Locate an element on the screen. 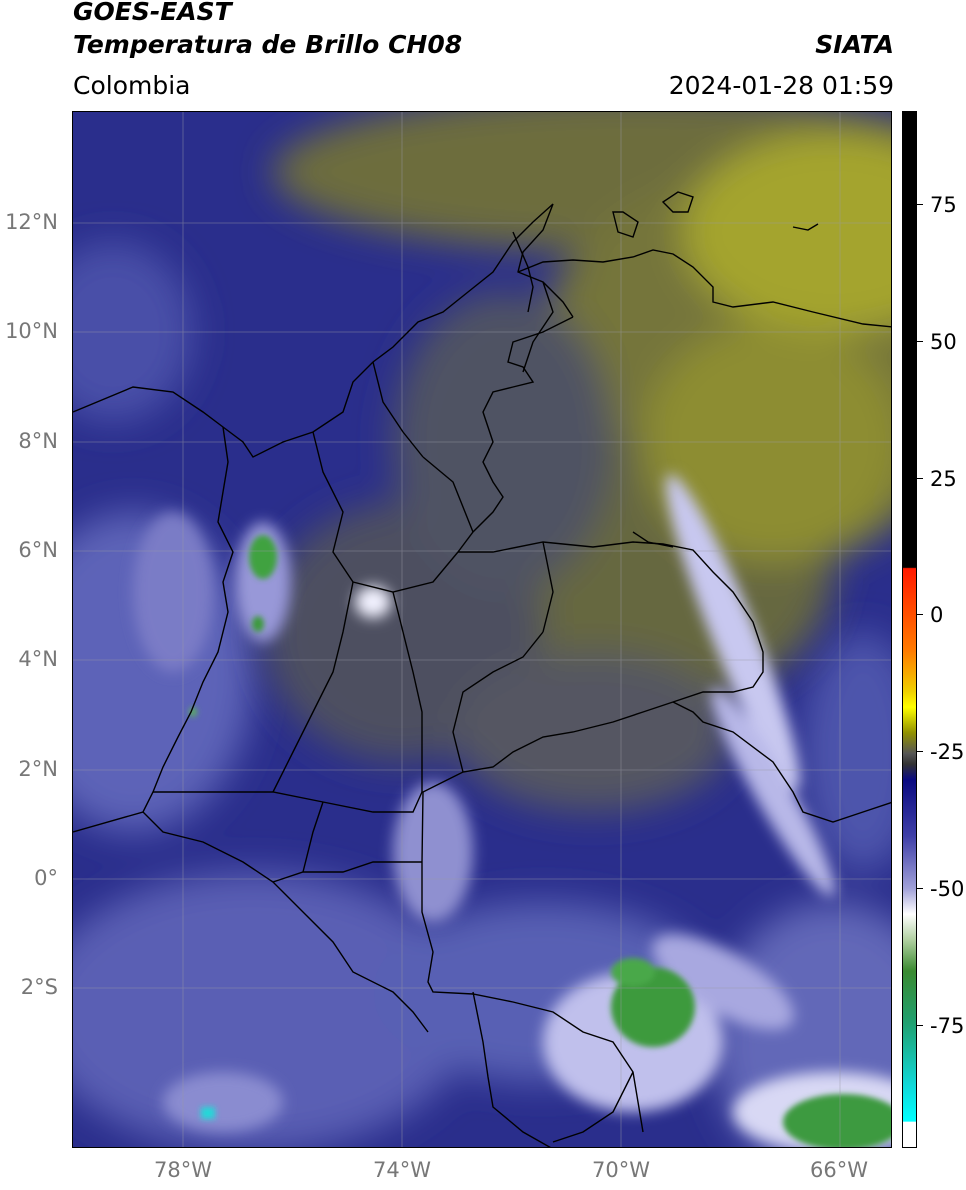 Image resolution: width=966 pixels, height=1190 pixels. lat-label-2n: 2°N is located at coordinates (38, 769).